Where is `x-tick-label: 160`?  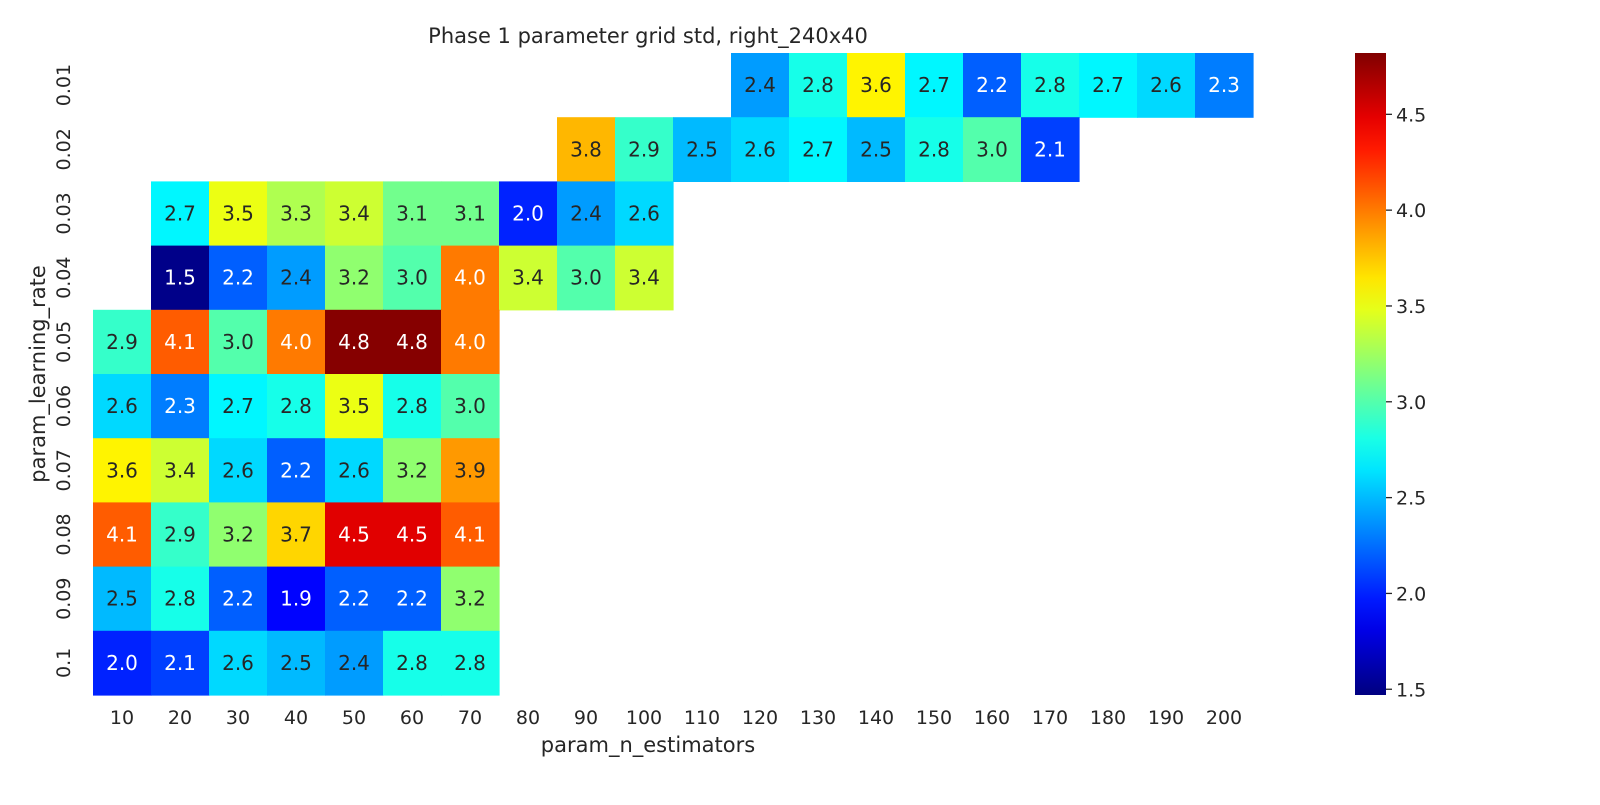
x-tick-label: 160 is located at coordinates (992, 718).